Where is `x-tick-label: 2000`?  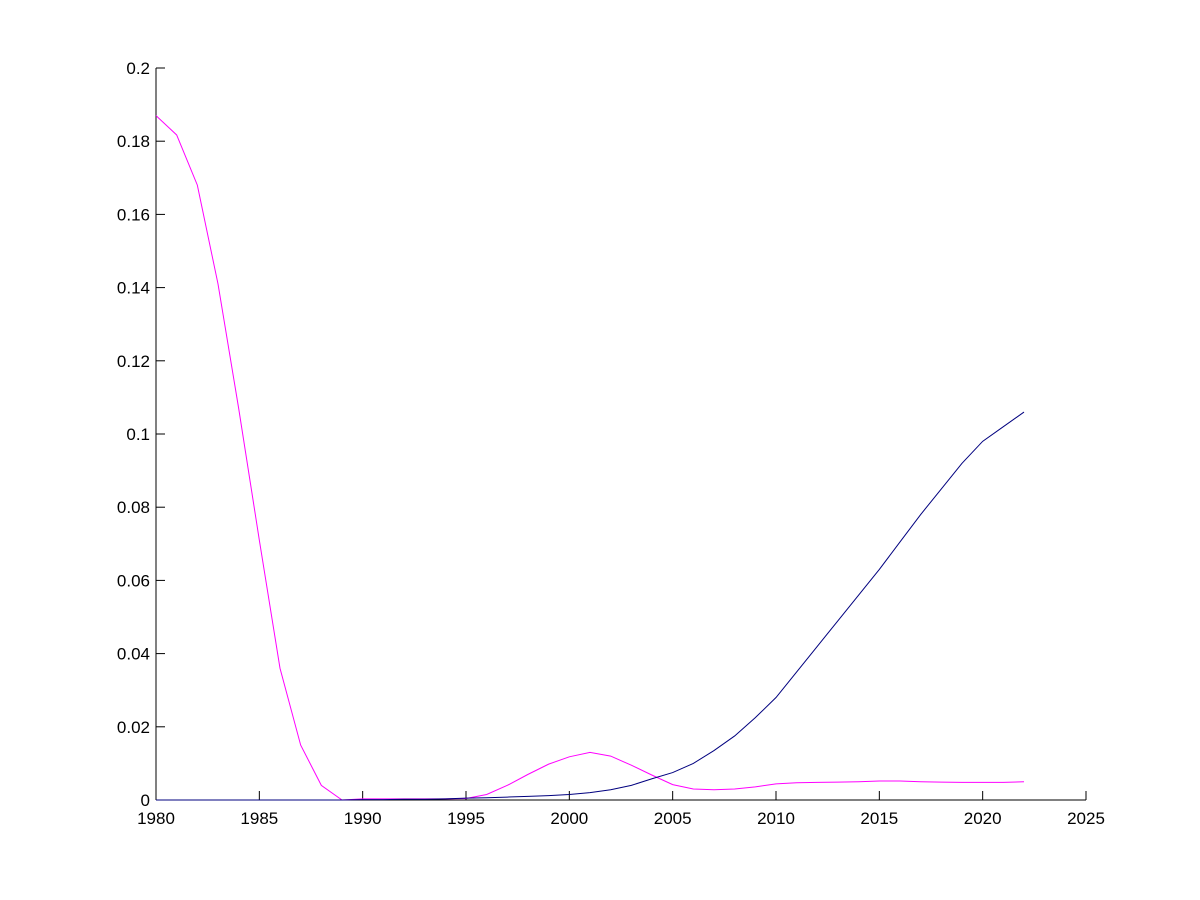 x-tick-label: 2000 is located at coordinates (569, 818).